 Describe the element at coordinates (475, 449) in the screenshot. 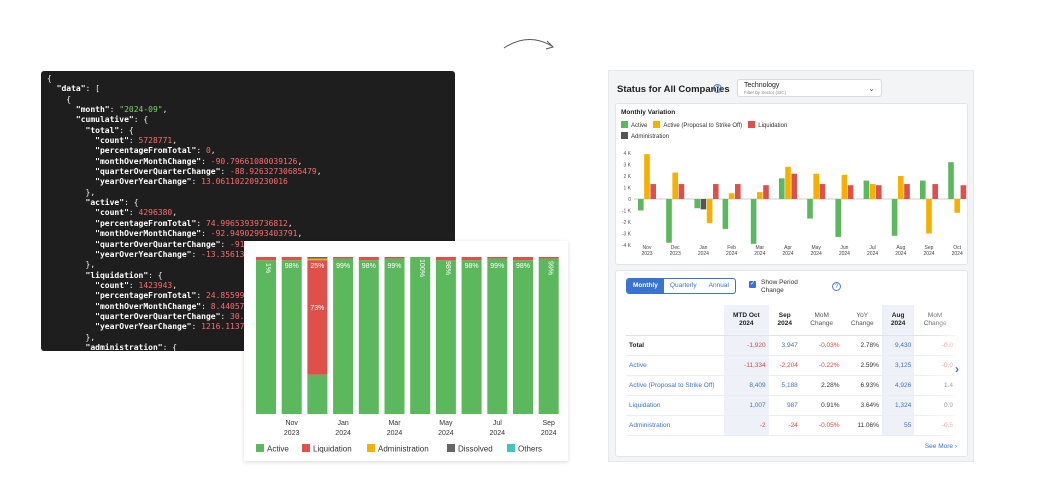

I see `legend-item: Dissolved` at that location.